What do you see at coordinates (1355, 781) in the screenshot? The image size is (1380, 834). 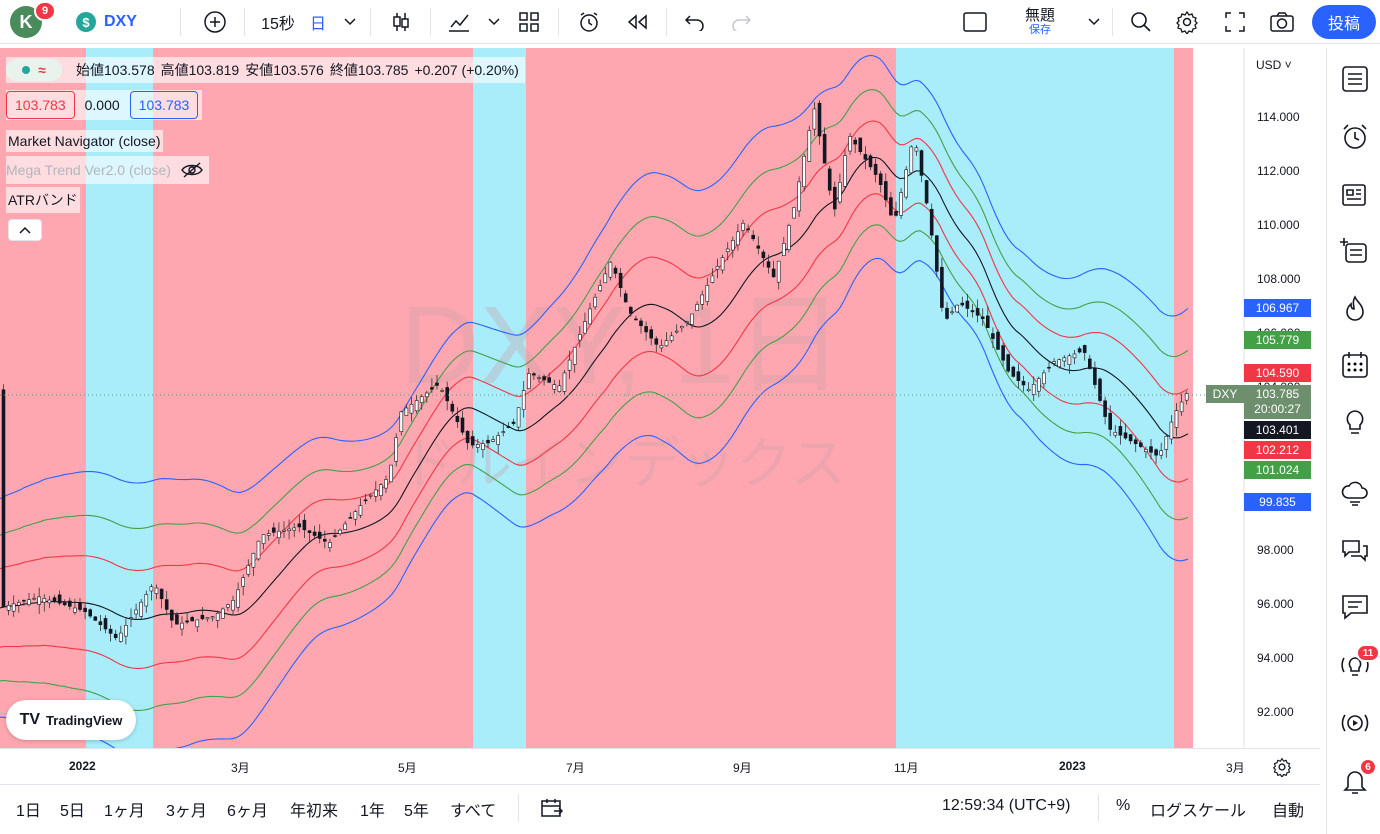 I see `notifications-bell-icon` at bounding box center [1355, 781].